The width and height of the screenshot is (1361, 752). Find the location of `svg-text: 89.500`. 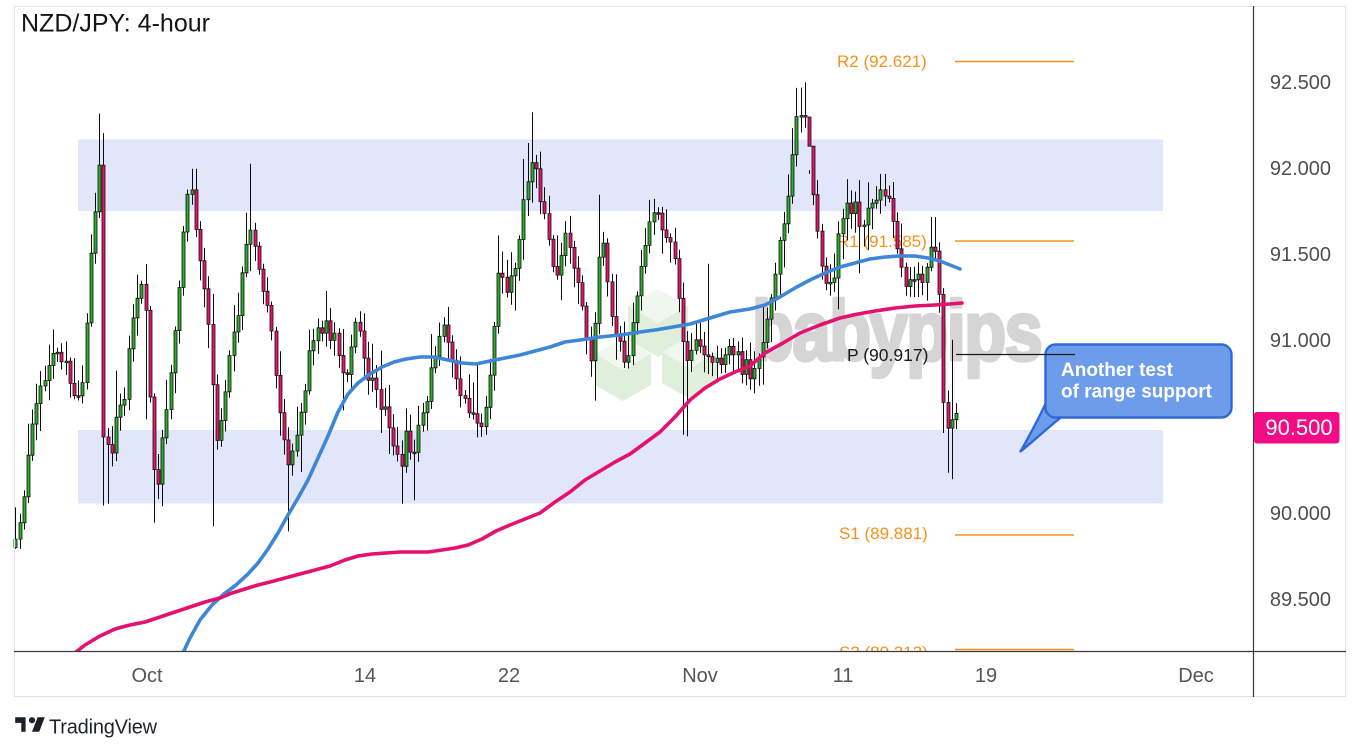

svg-text: 89.500 is located at coordinates (1300, 600).